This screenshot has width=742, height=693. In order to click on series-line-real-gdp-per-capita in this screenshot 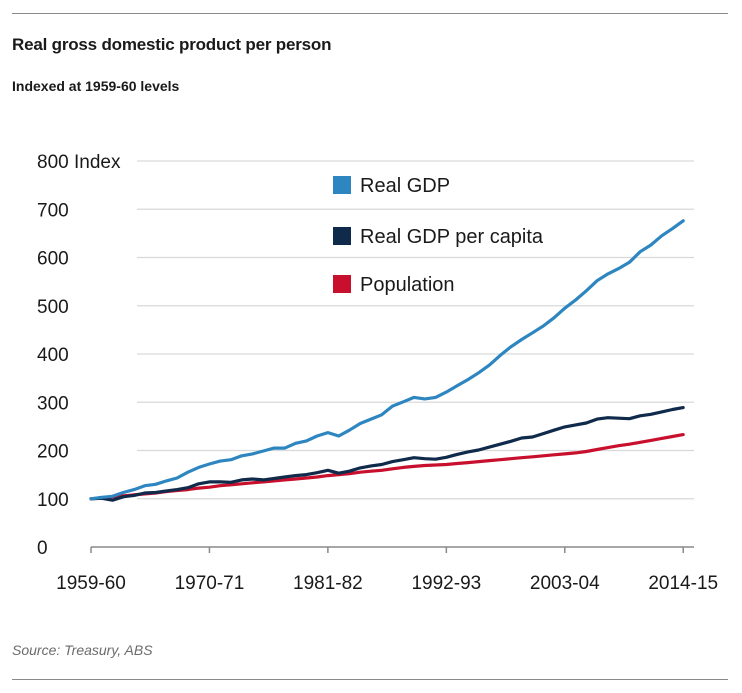, I will do `click(387, 454)`.